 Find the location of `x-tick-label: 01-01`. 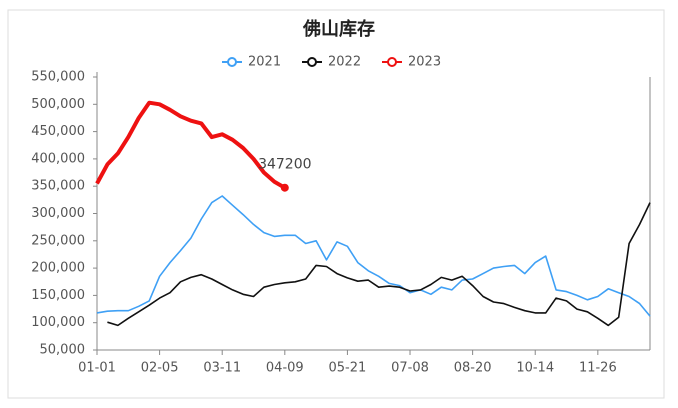

x-tick-label: 01-01 is located at coordinates (97, 368).